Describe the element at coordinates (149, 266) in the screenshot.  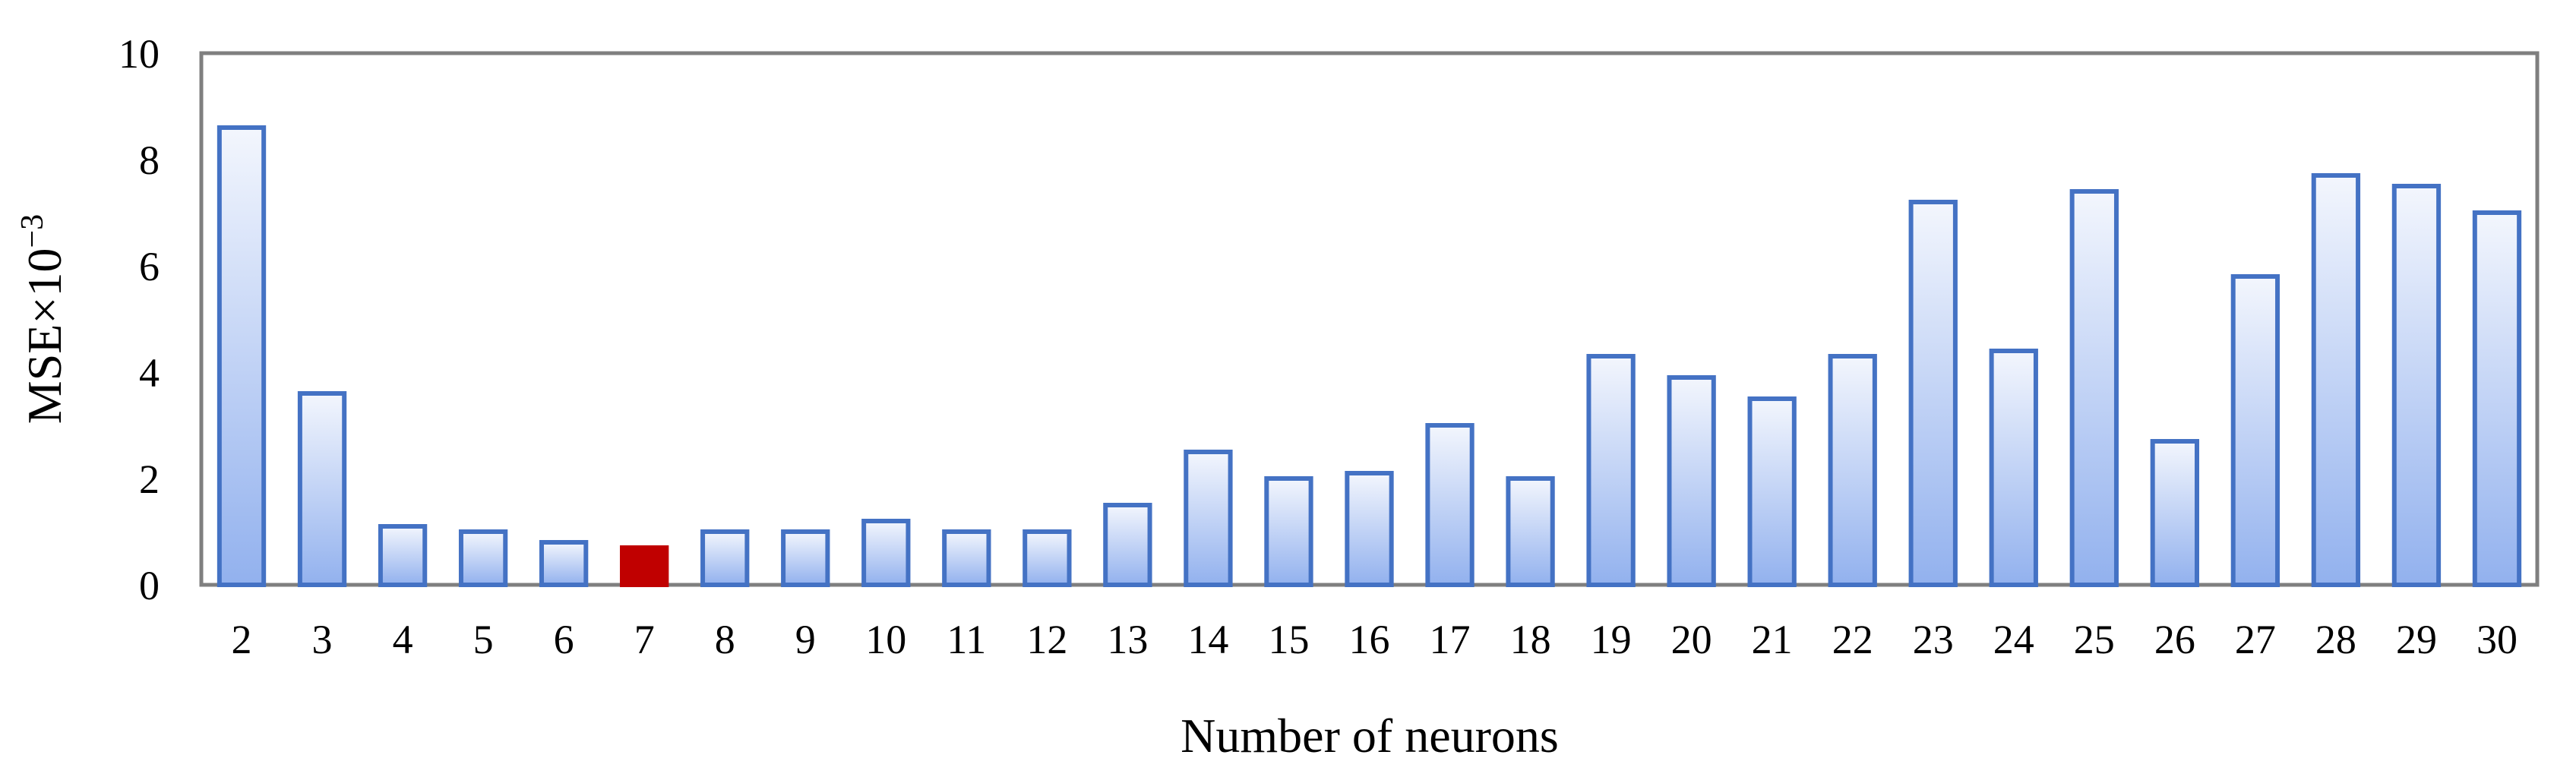
I see `y-tick-label: 6` at that location.